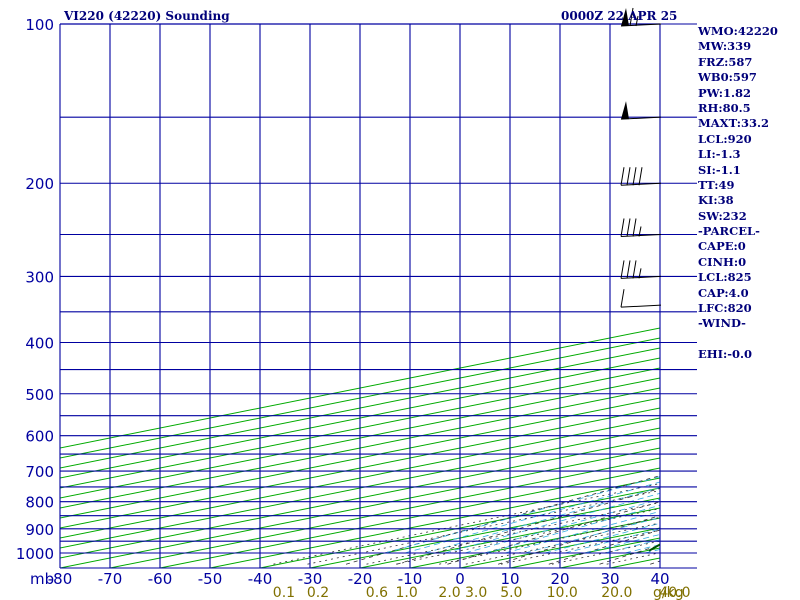 This screenshot has height=600, width=800. I want to click on parameter-line: WMO:42220, so click(738, 31).